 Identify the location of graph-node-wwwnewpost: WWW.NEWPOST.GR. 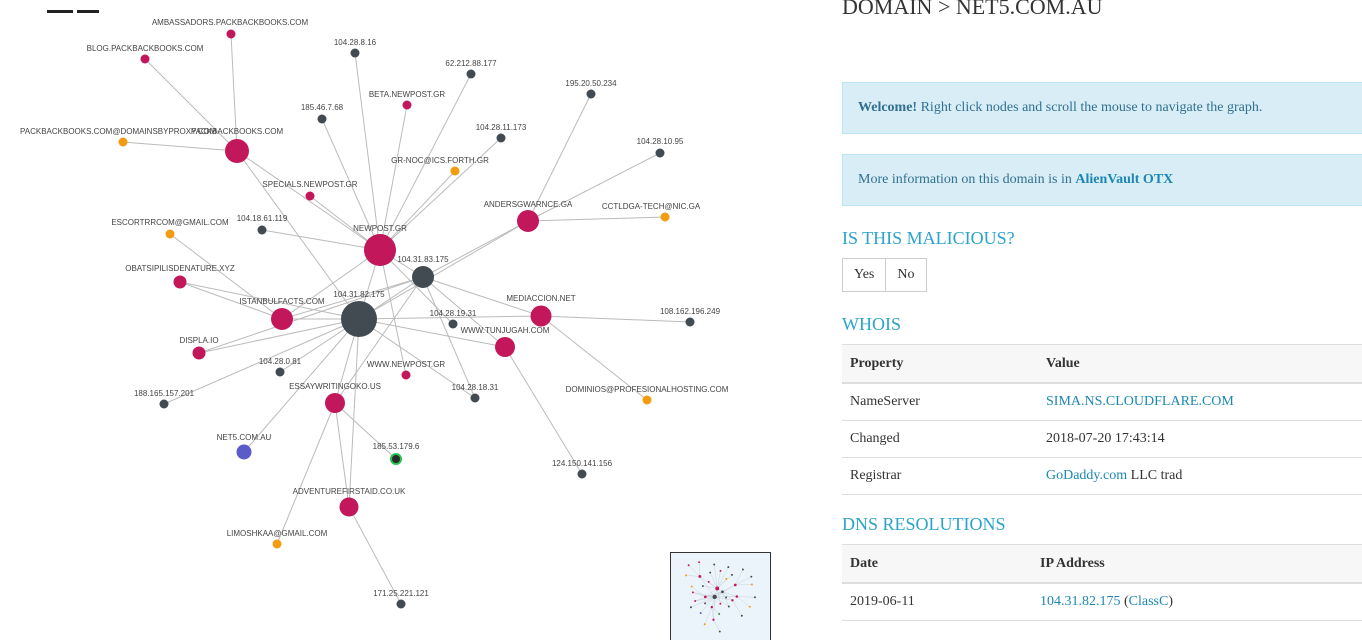
(406, 370).